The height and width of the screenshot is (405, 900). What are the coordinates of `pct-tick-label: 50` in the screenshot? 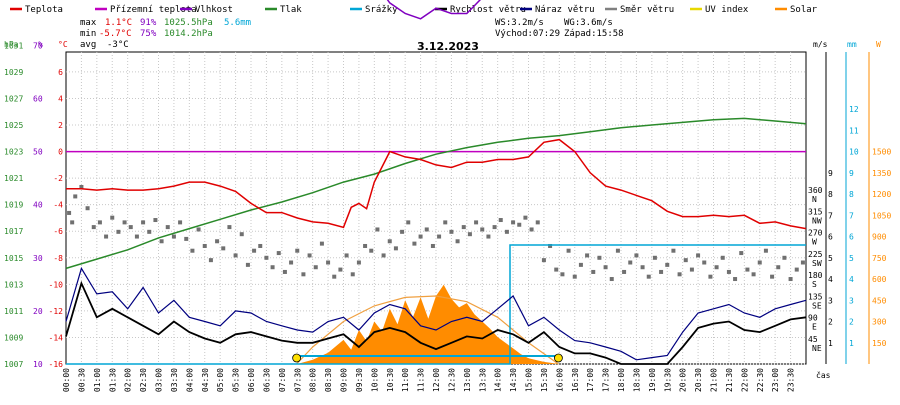 It's located at (38, 152).